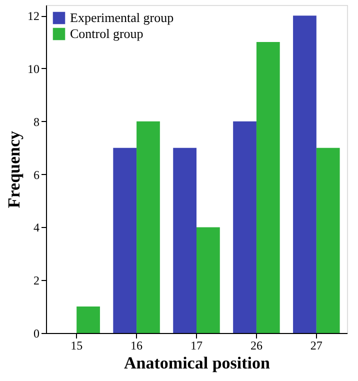 This screenshot has width=358, height=381. I want to click on y-tick-label: 8, so click(37, 121).